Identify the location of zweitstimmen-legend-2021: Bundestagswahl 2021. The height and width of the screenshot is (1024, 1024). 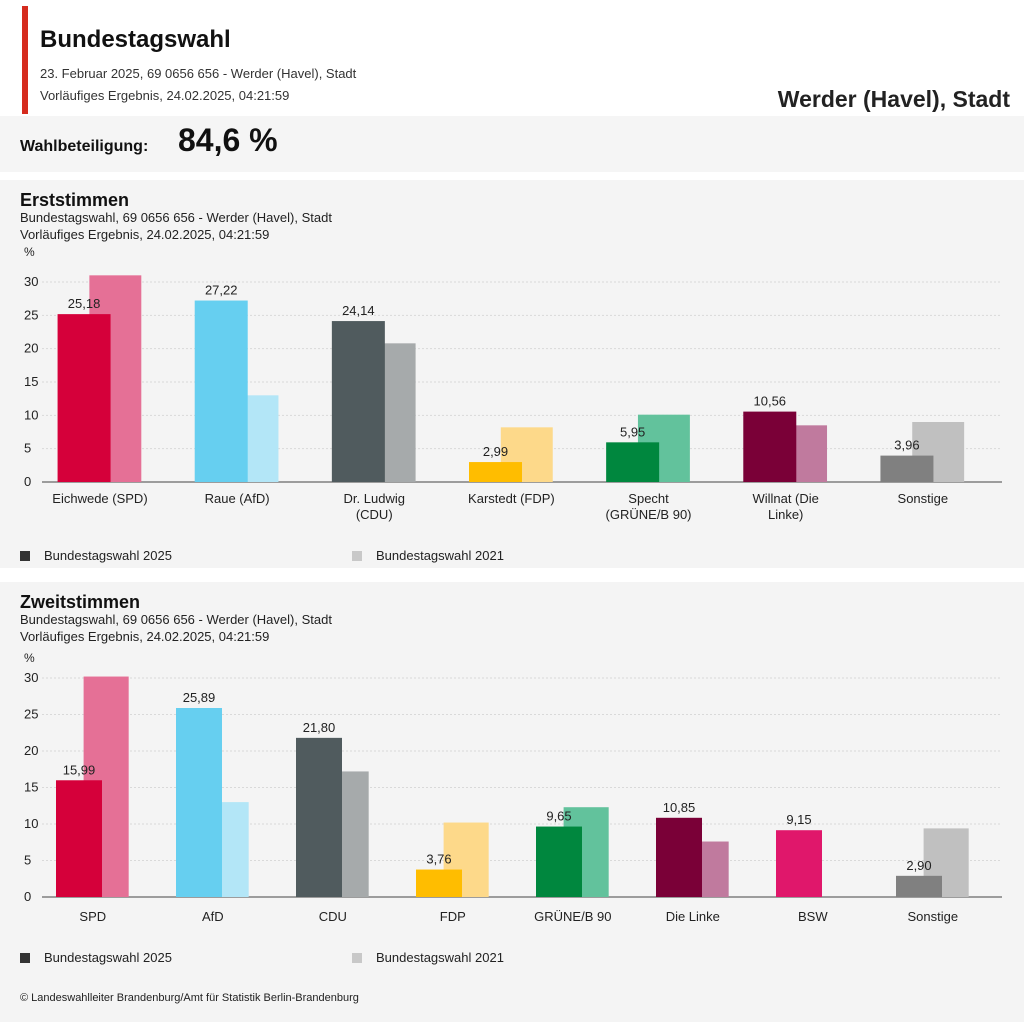
(428, 957).